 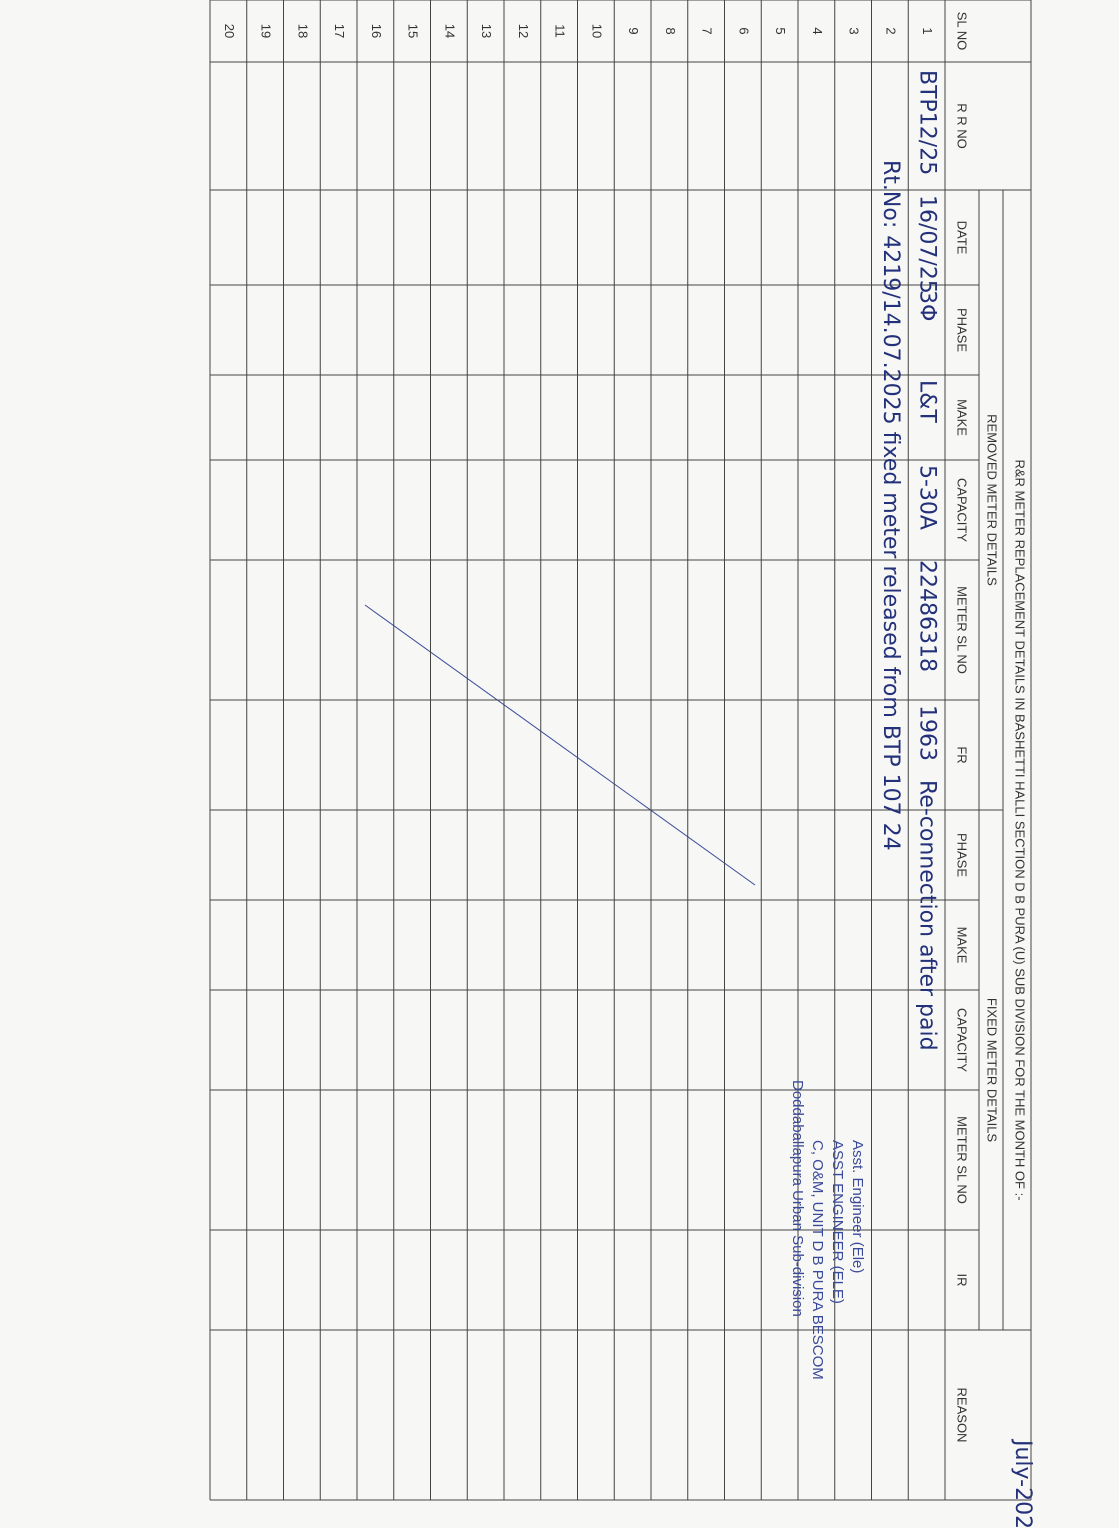 I want to click on column-header: REASON, so click(x=962, y=1415).